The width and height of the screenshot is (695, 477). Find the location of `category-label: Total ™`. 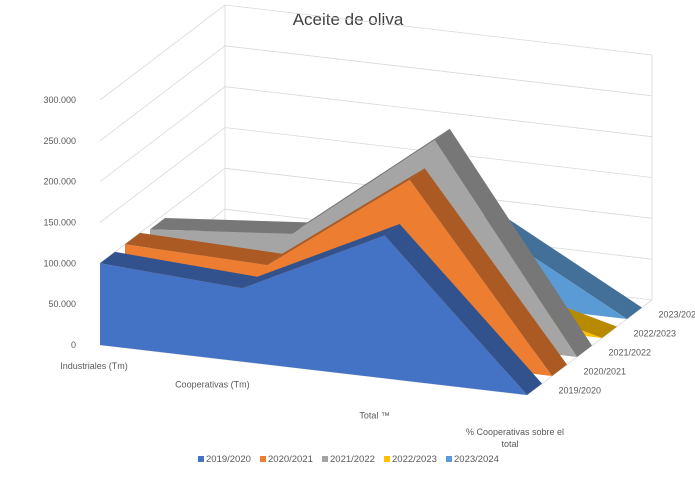

category-label: Total ™ is located at coordinates (374, 415).